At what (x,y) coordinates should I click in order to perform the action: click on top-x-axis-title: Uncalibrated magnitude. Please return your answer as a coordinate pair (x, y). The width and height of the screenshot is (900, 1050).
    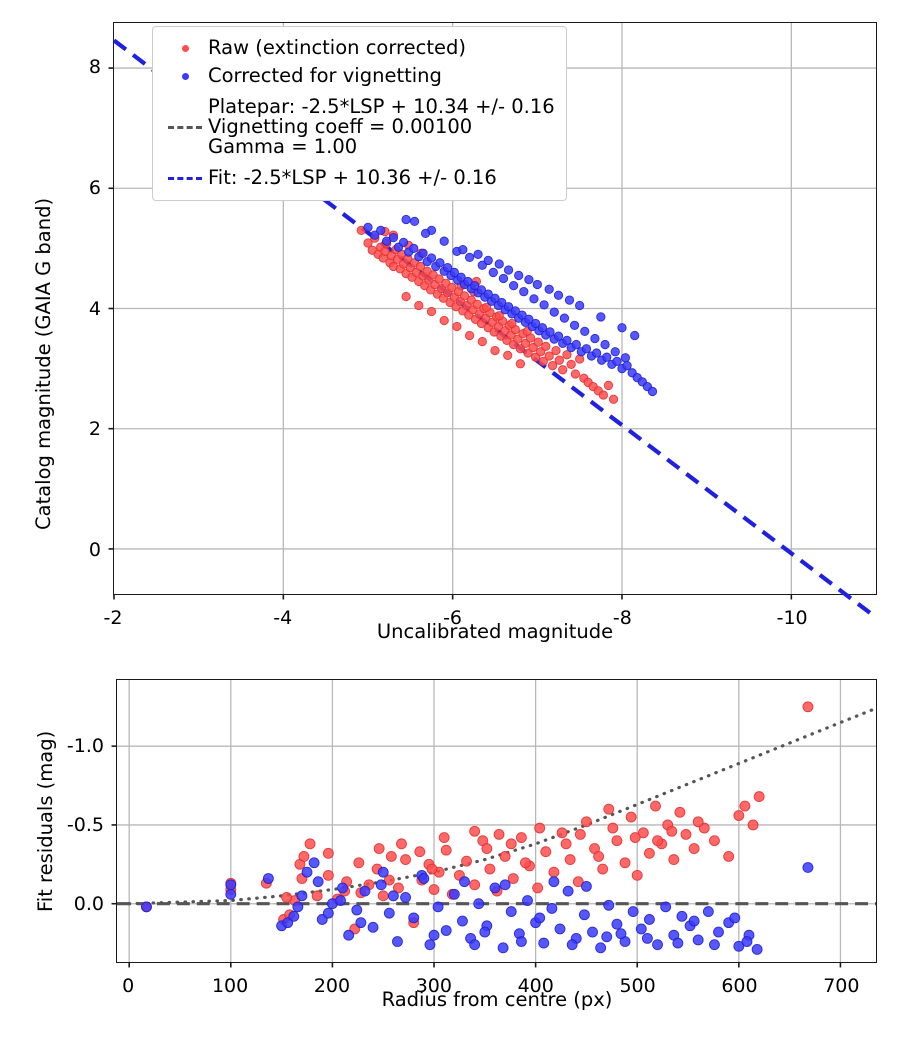
    Looking at the image, I should click on (495, 631).